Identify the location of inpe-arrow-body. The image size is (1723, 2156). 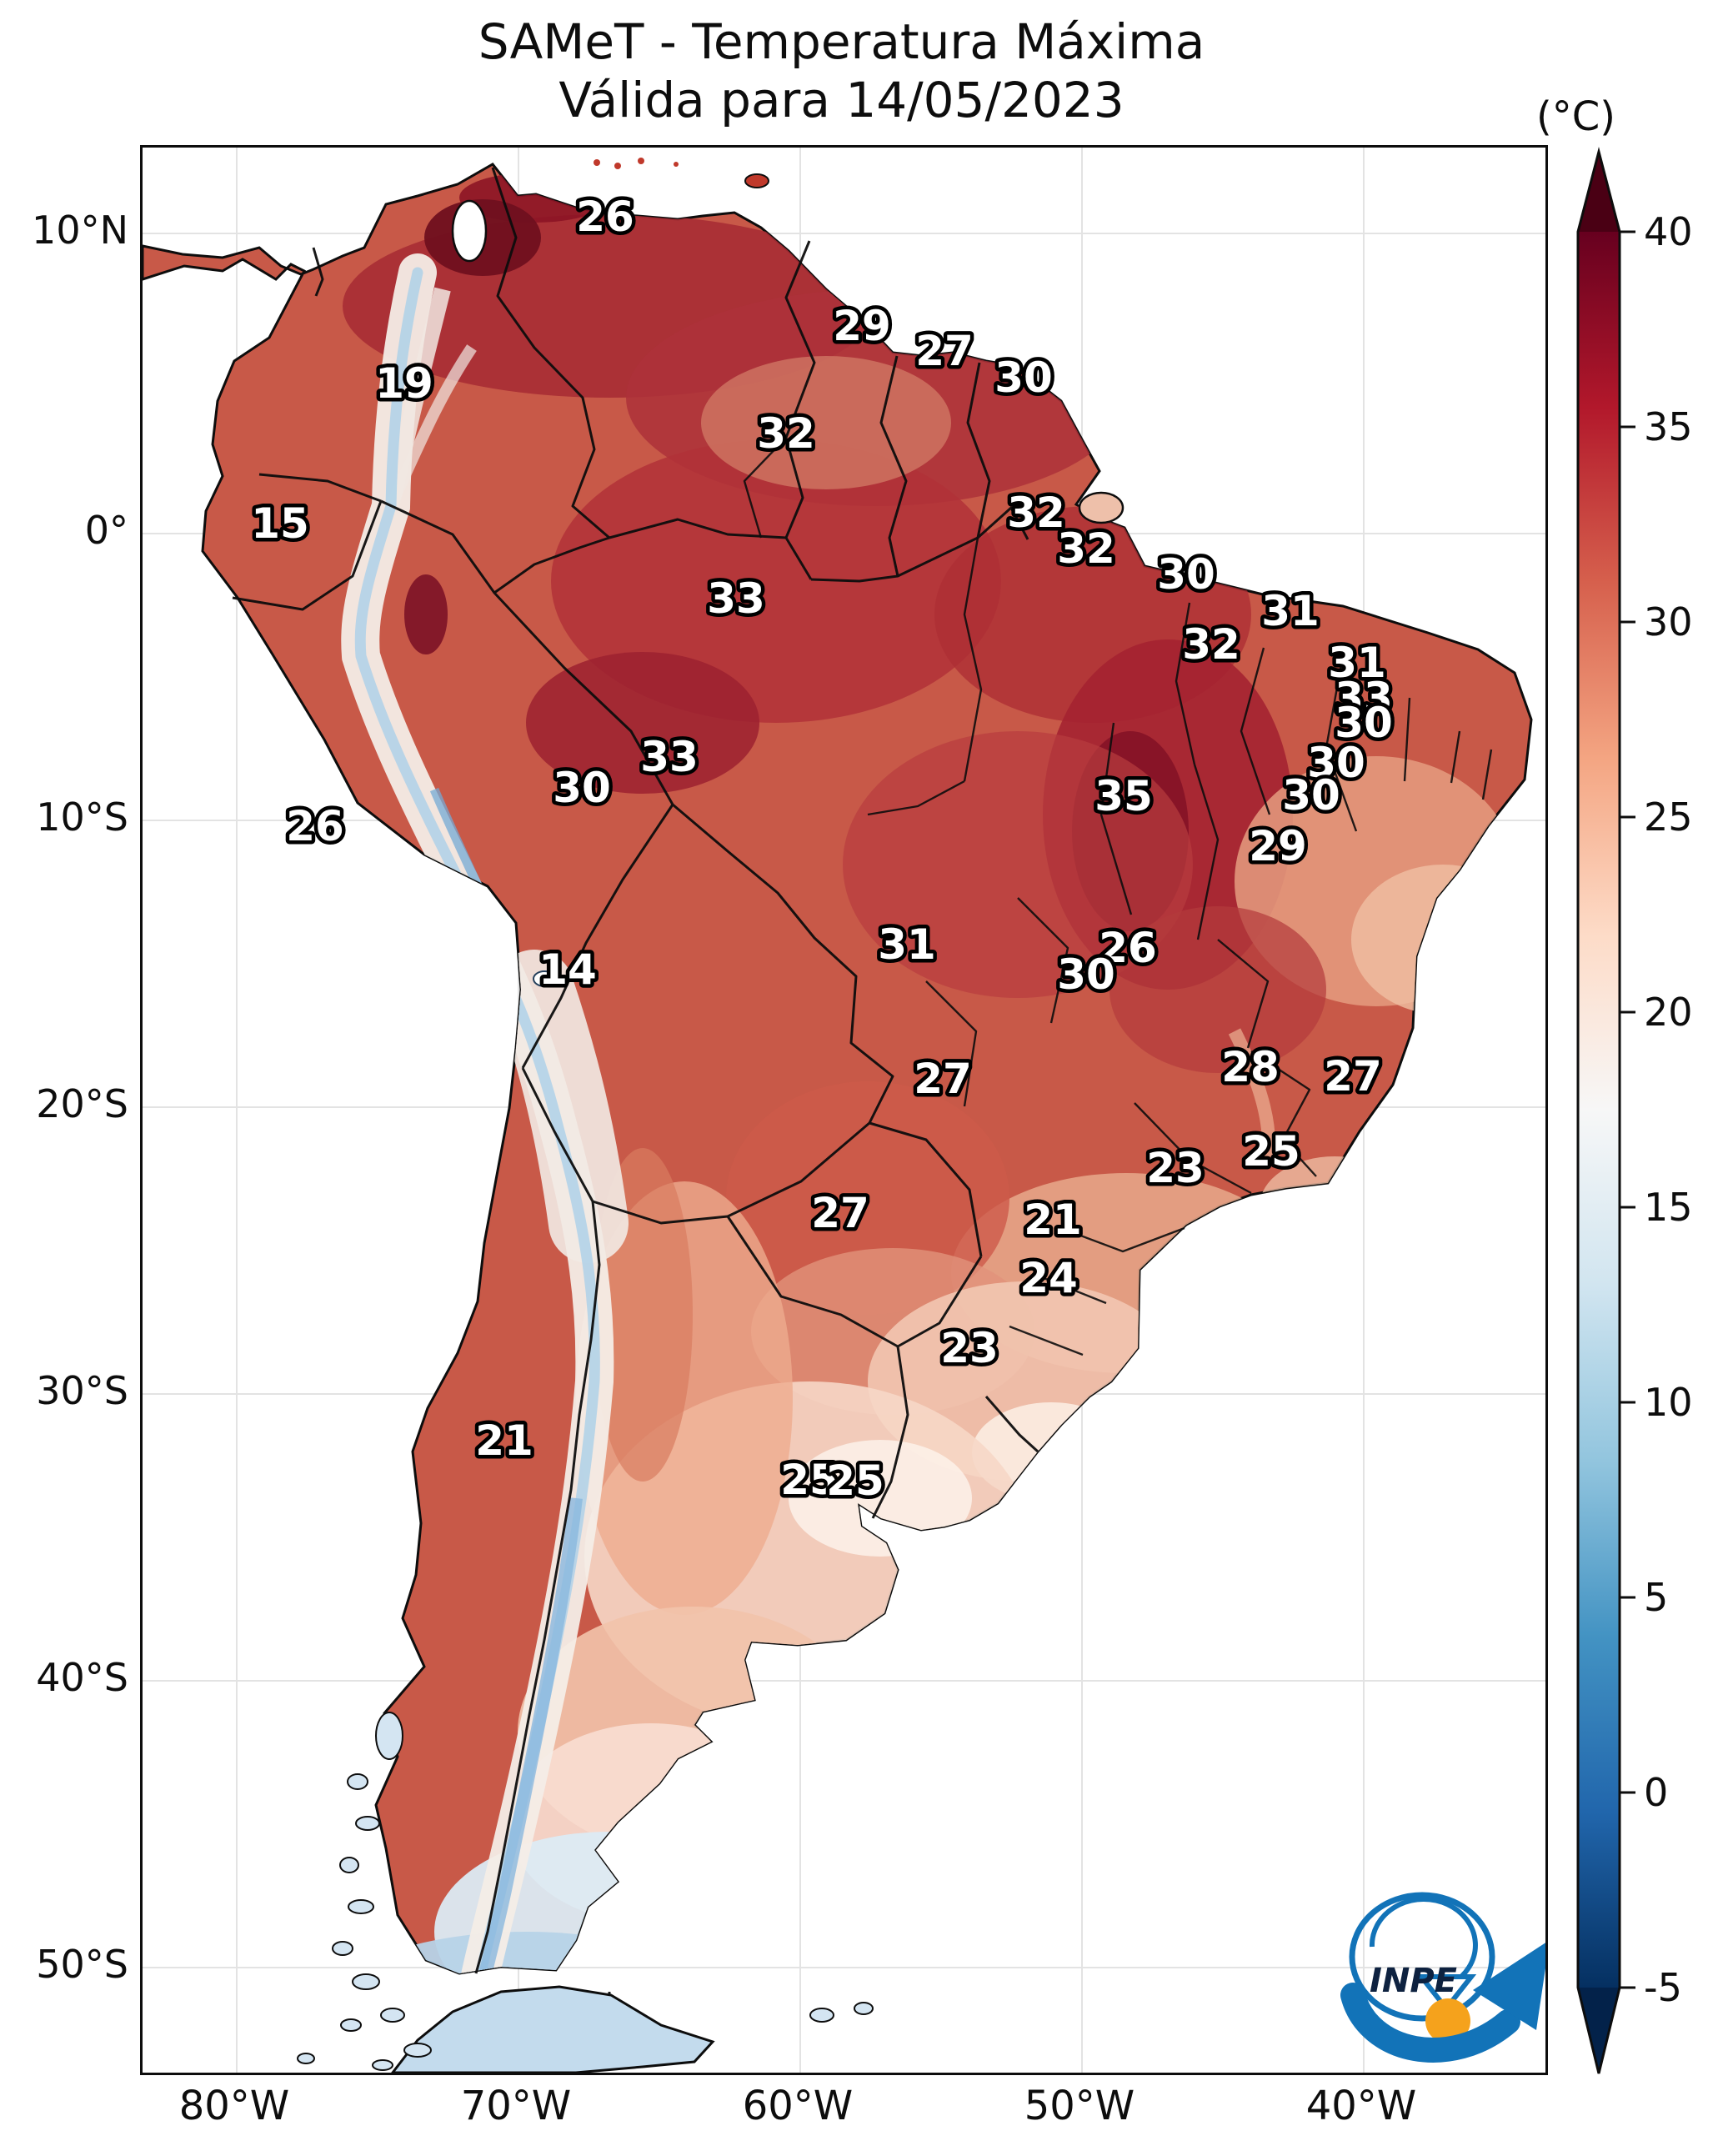
(1430, 2023).